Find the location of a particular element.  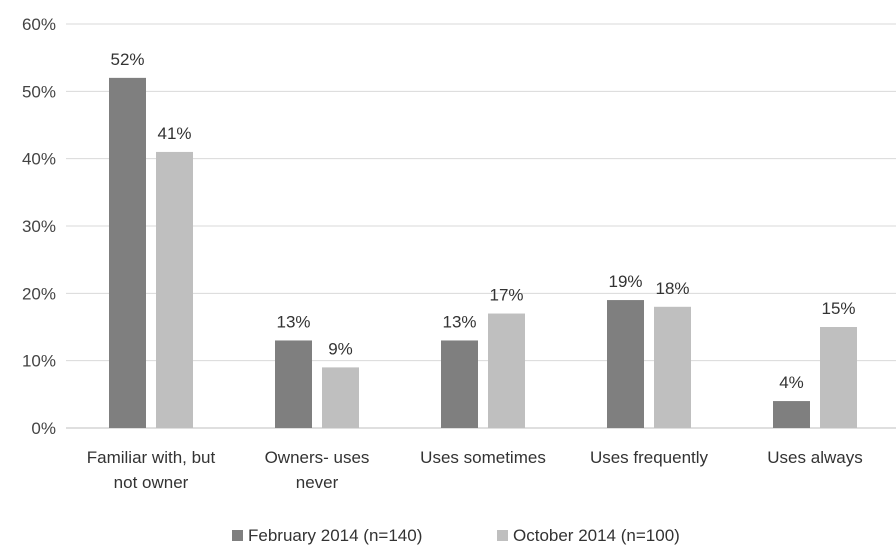

data-label: 15% is located at coordinates (838, 308).